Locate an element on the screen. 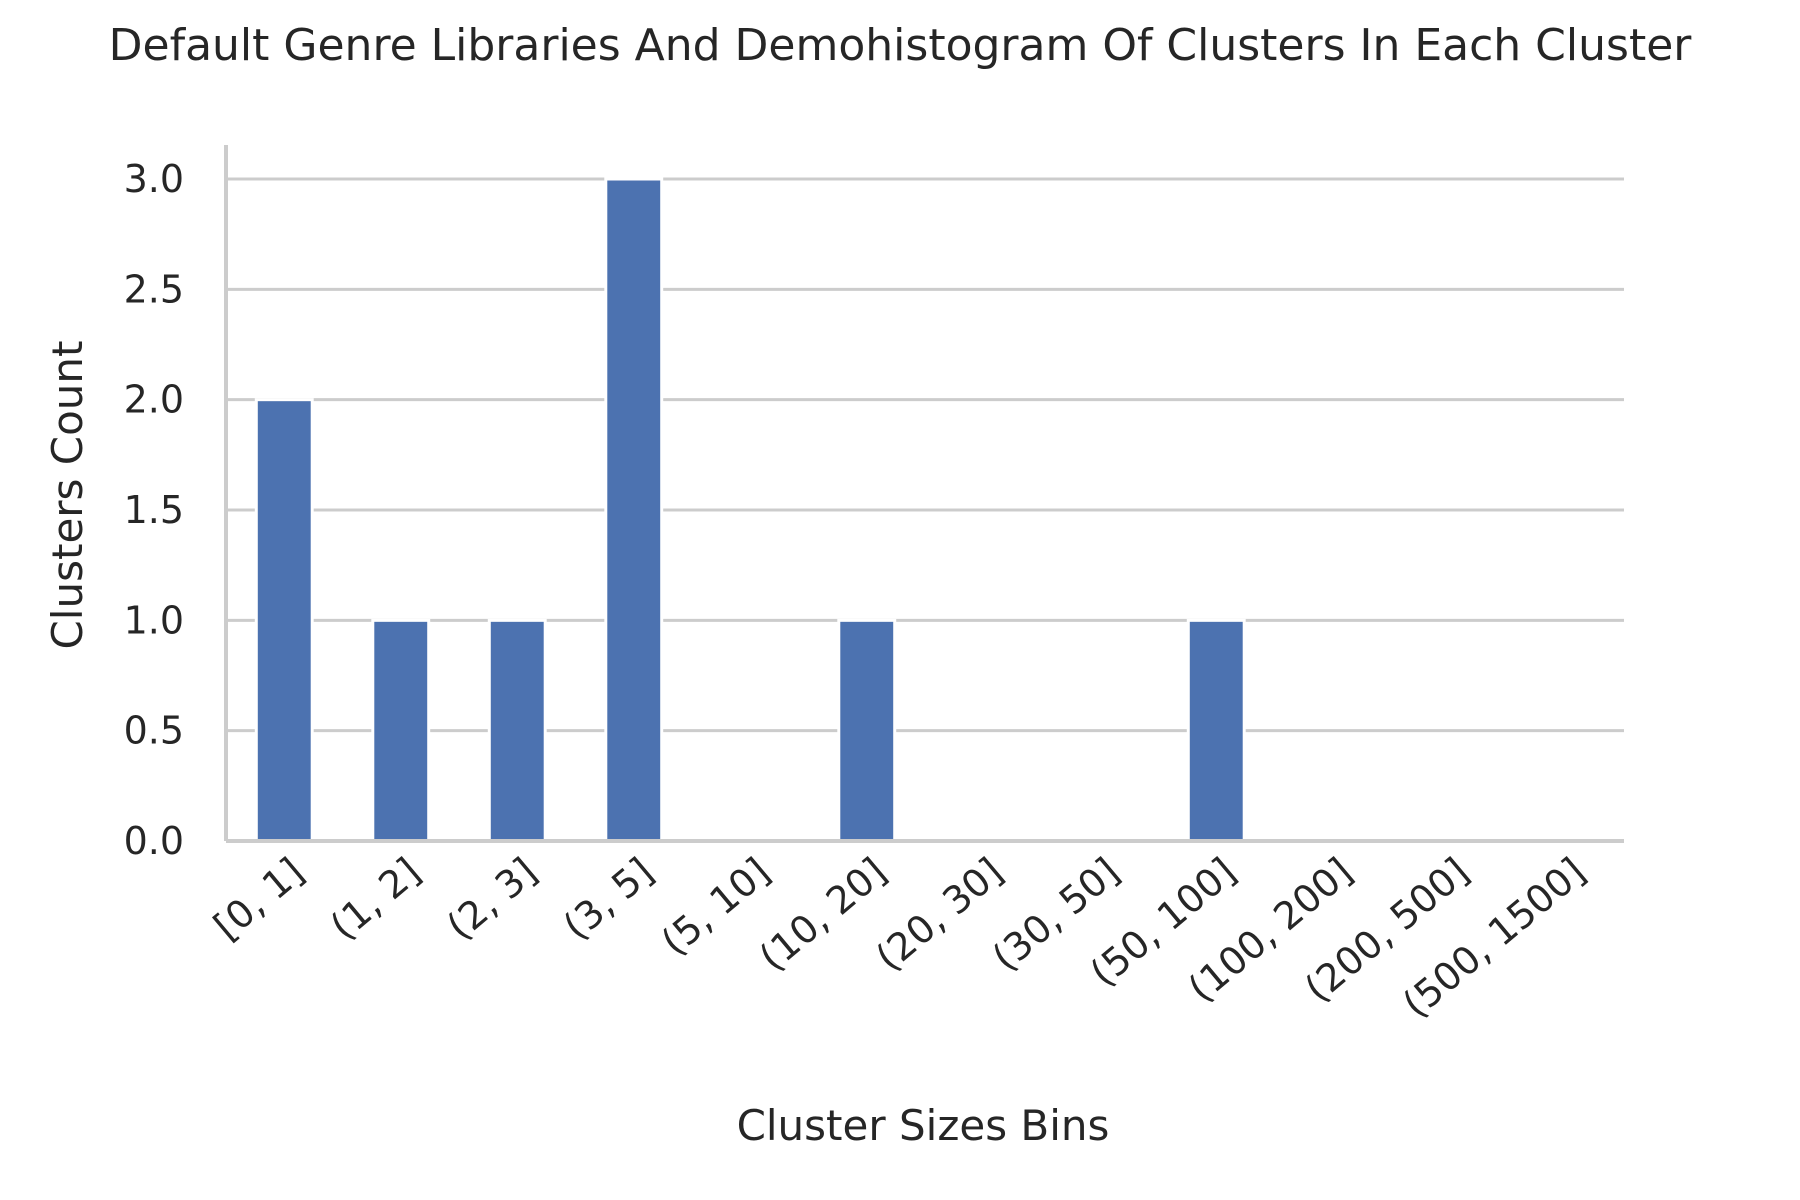 The height and width of the screenshot is (1200, 1800). y-tick-labels: 0.0 0.5 1.0 1.5 2.0 2.5 3.0 is located at coordinates (154, 510).